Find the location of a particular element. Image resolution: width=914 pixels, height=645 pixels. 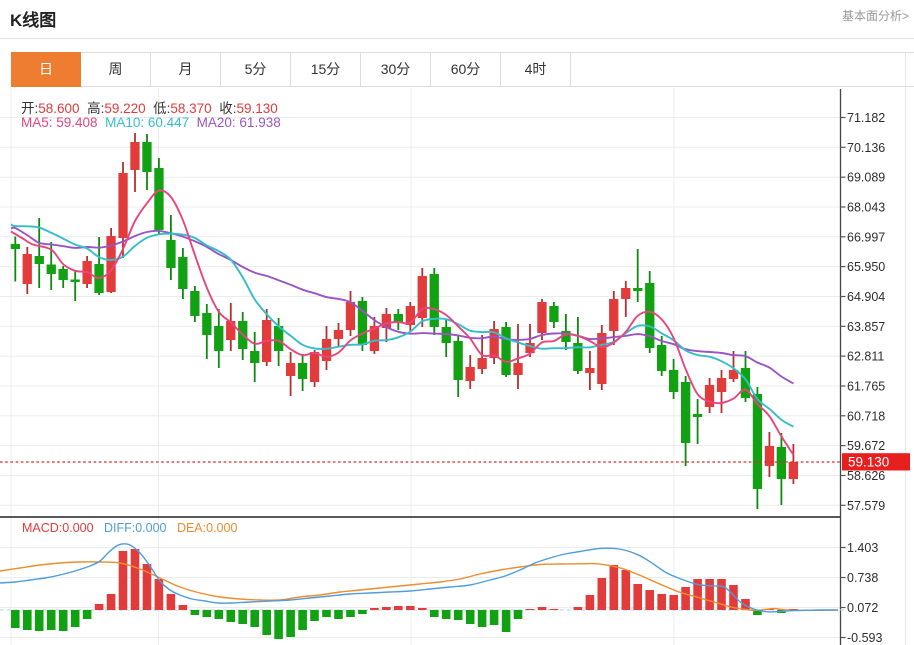

svg-text: 0.738 is located at coordinates (862, 578).